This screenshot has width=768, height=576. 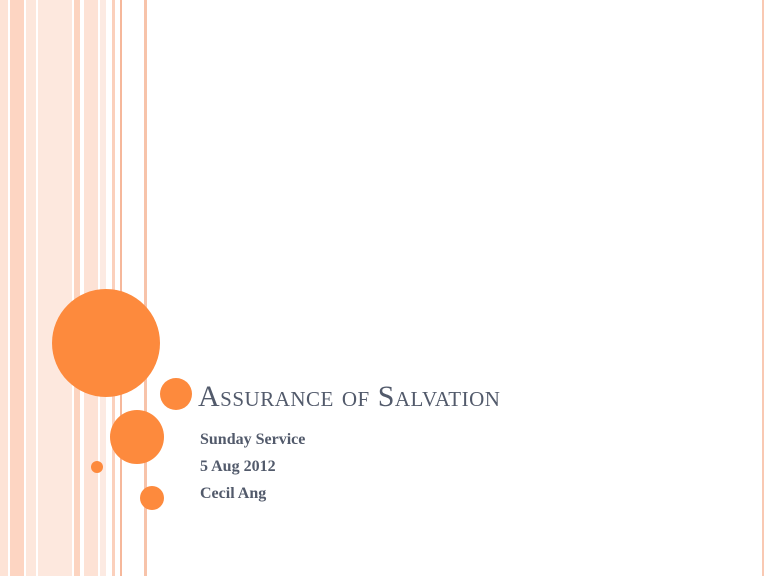 What do you see at coordinates (763, 288) in the screenshot?
I see `right-border-line` at bounding box center [763, 288].